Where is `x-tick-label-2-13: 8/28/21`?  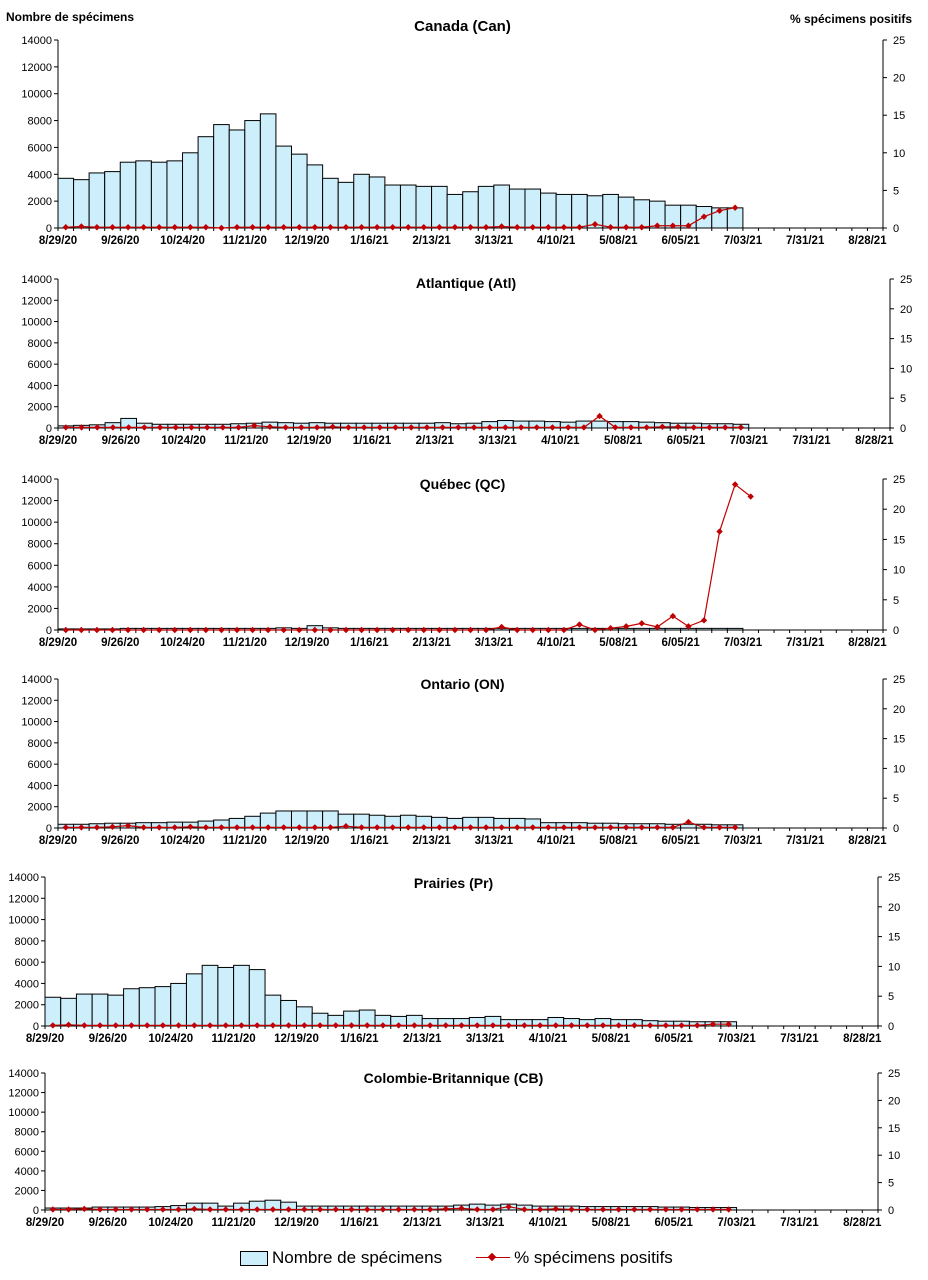
x-tick-label-2-13: 8/28/21 is located at coordinates (867, 643).